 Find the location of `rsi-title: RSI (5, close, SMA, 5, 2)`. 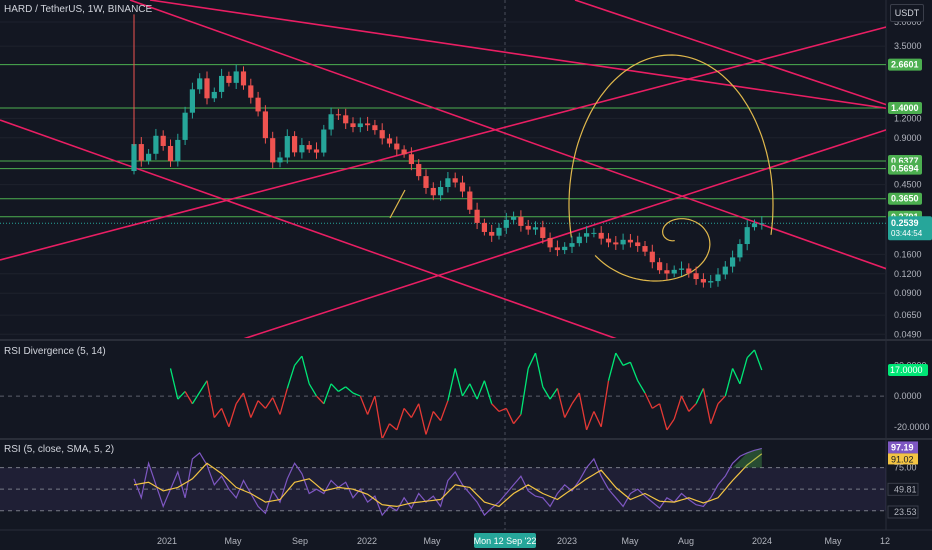

rsi-title: RSI (5, close, SMA, 5, 2) is located at coordinates (59, 449).